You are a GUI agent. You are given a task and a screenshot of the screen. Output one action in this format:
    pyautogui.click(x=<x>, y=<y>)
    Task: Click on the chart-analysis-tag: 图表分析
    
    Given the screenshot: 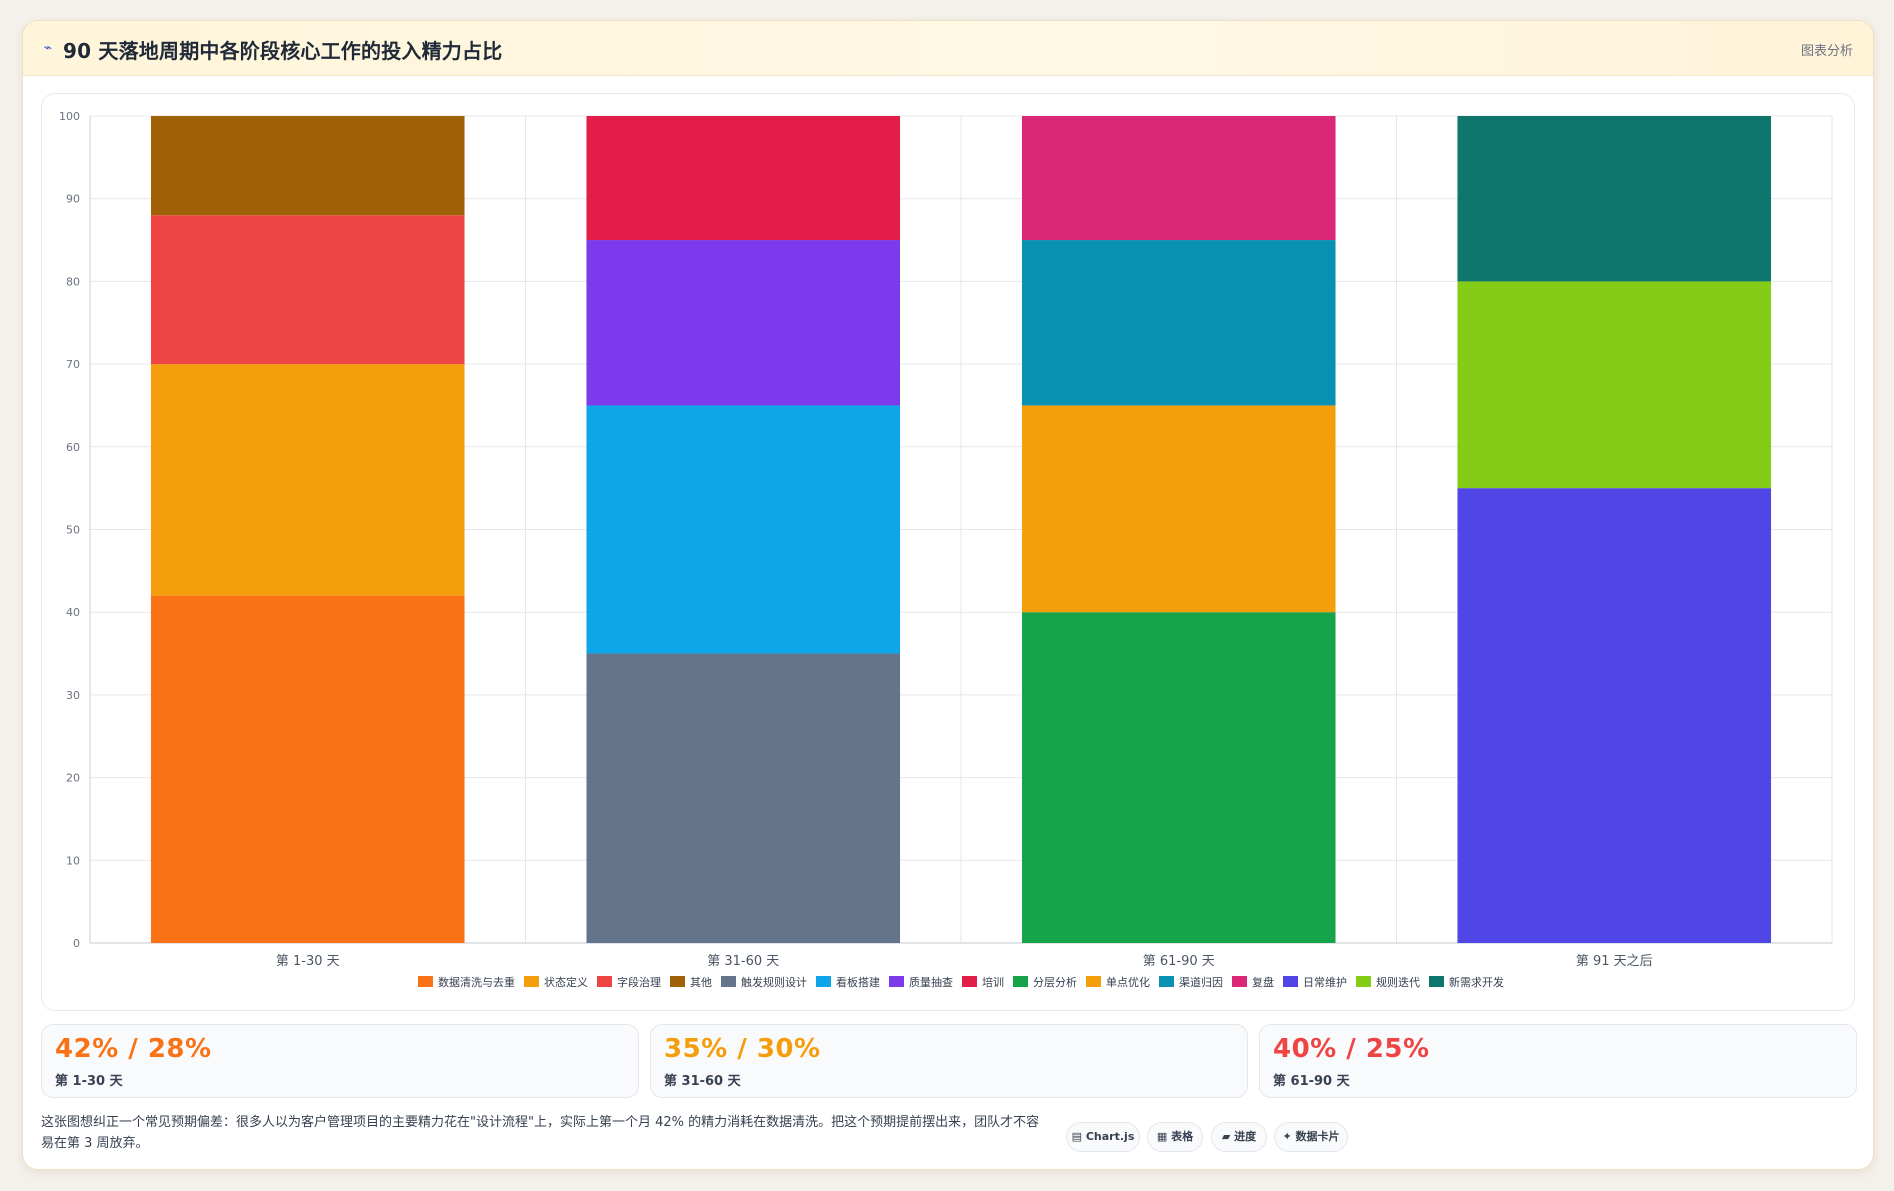 What is the action you would take?
    pyautogui.click(x=1826, y=51)
    